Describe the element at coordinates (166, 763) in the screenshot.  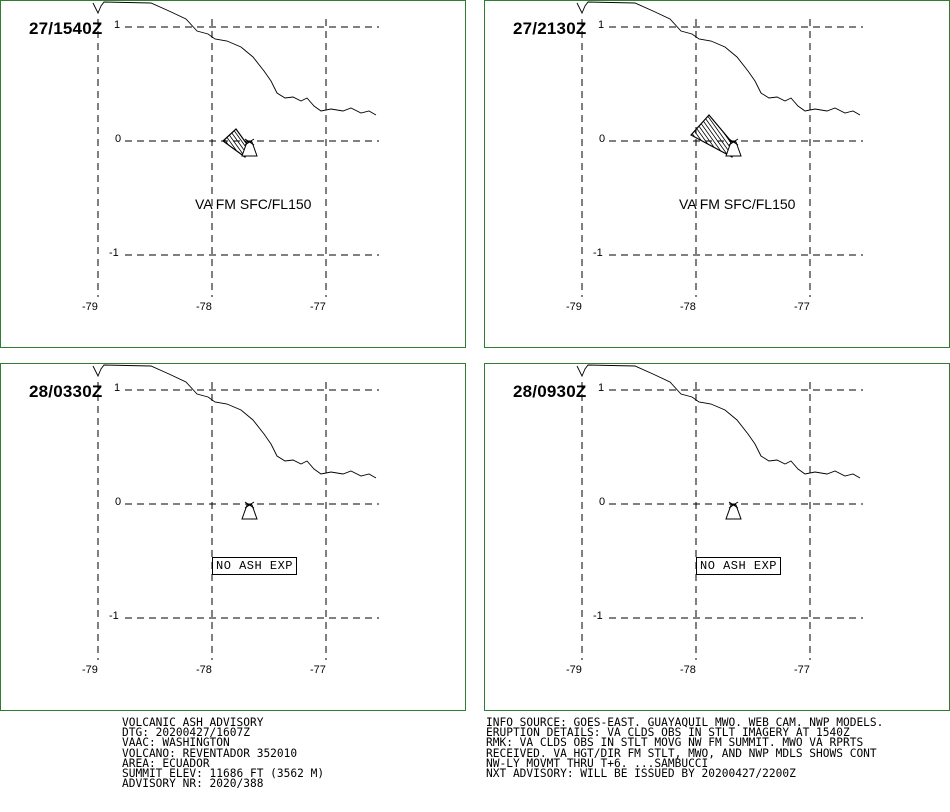
I see `advisory-line: AREA: ECUADOR` at that location.